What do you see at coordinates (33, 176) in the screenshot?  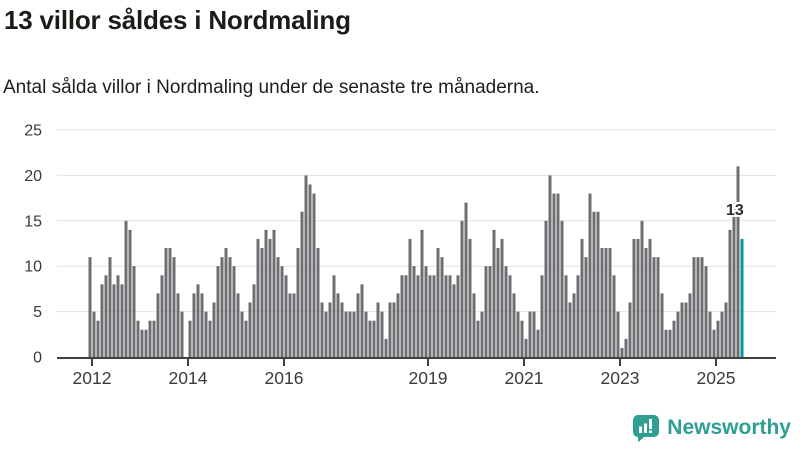 I see `y-axis-label: 20` at bounding box center [33, 176].